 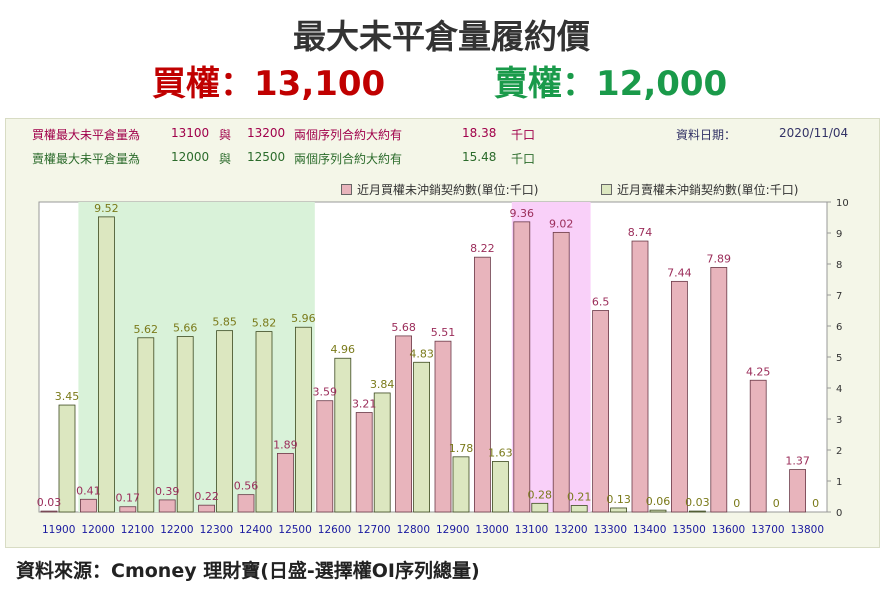 I want to click on put-info-unit: 千口, so click(x=523, y=159).